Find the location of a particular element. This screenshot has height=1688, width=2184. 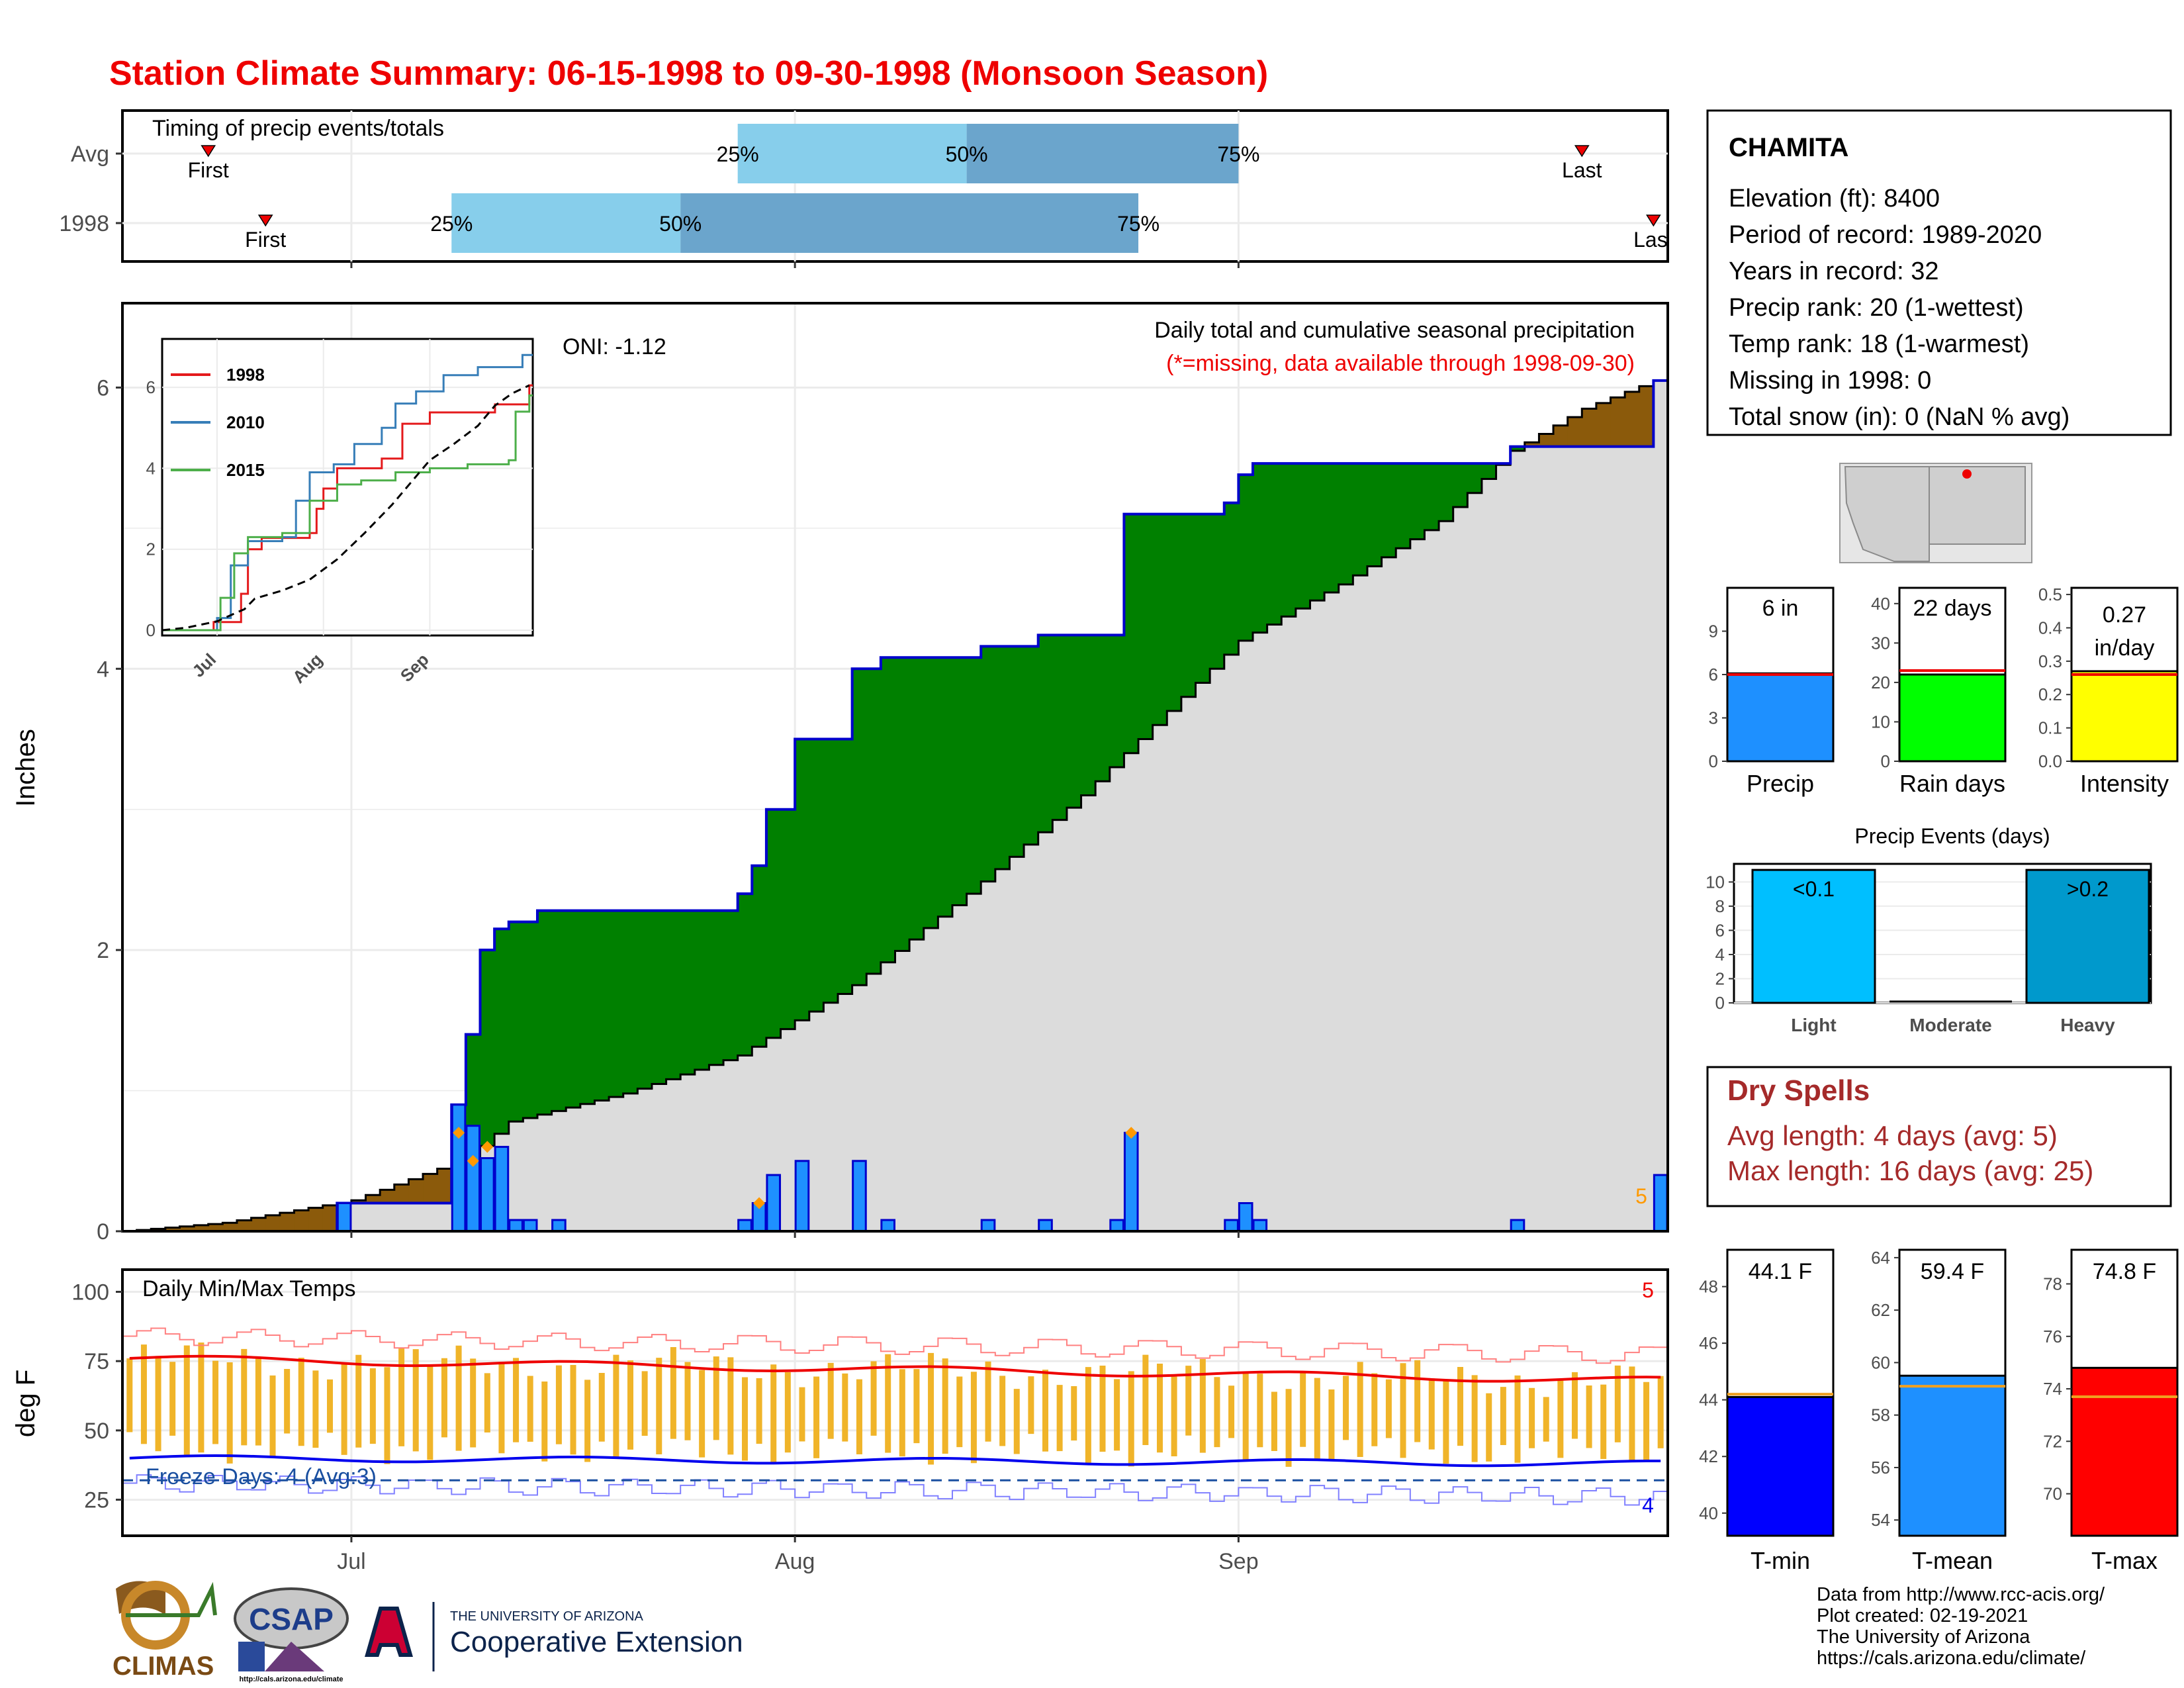

locator-map is located at coordinates (1935, 513).